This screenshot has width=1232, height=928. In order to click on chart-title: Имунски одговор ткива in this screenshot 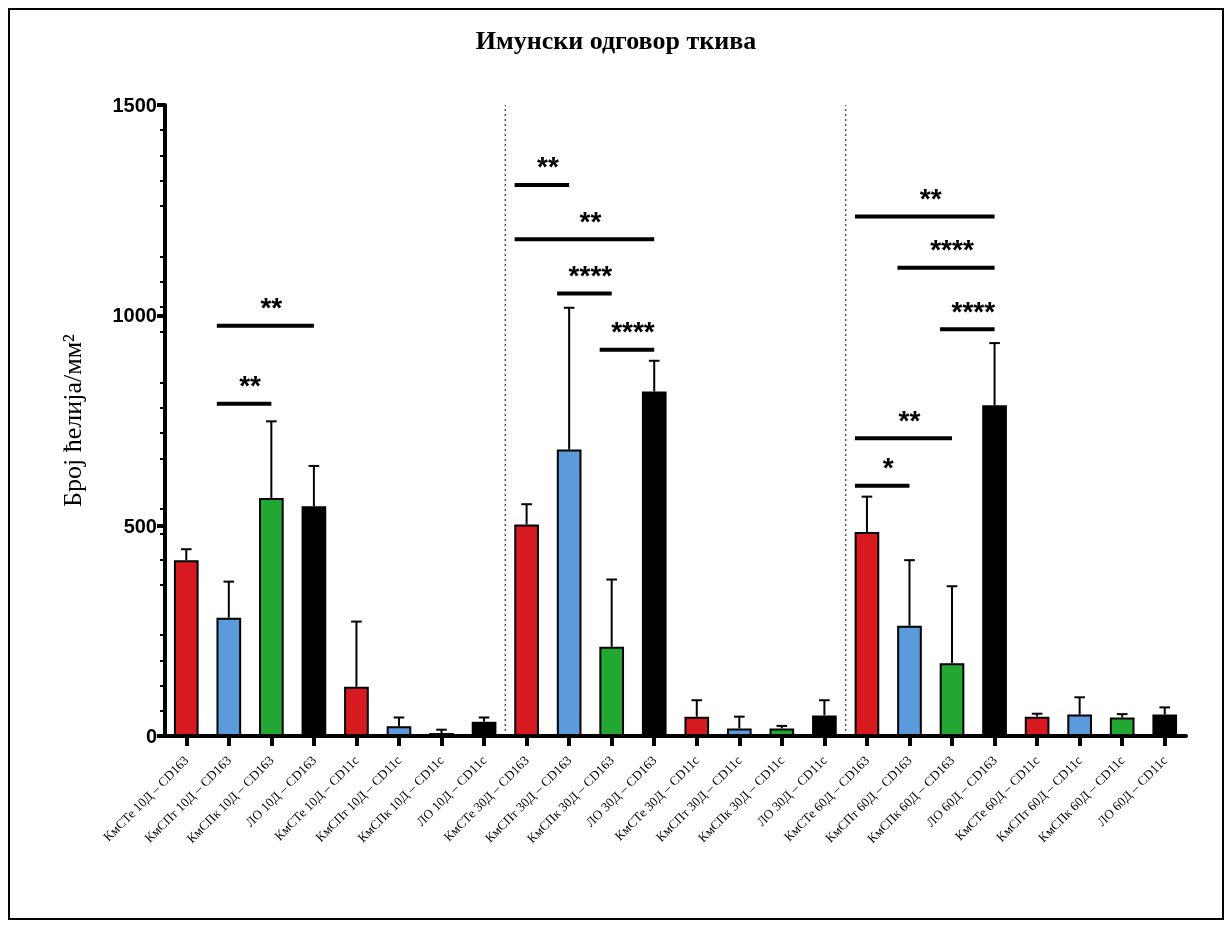, I will do `click(616, 40)`.